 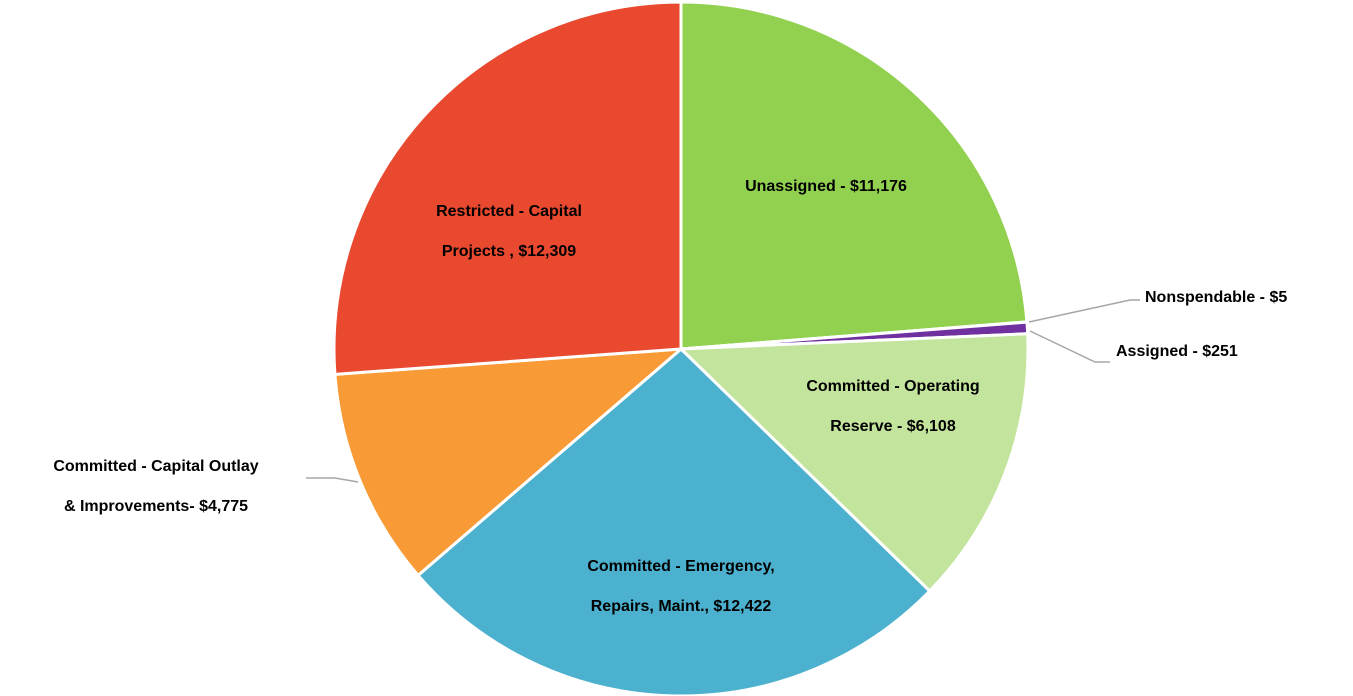 I want to click on data-label: Restricted - Capital, so click(x=509, y=211).